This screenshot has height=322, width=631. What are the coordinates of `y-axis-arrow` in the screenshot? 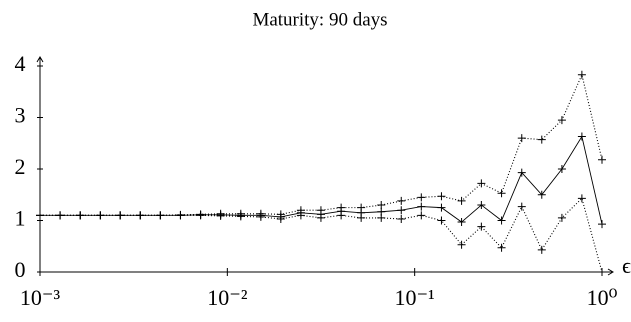 It's located at (40, 59).